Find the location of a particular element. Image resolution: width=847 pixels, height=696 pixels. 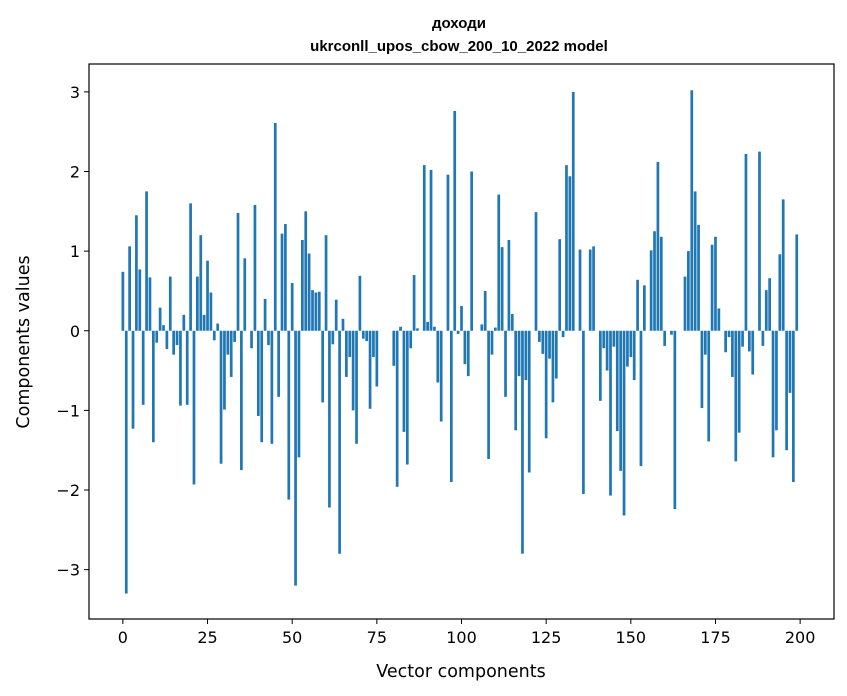

y-tick-label: 2 is located at coordinates (75, 171).